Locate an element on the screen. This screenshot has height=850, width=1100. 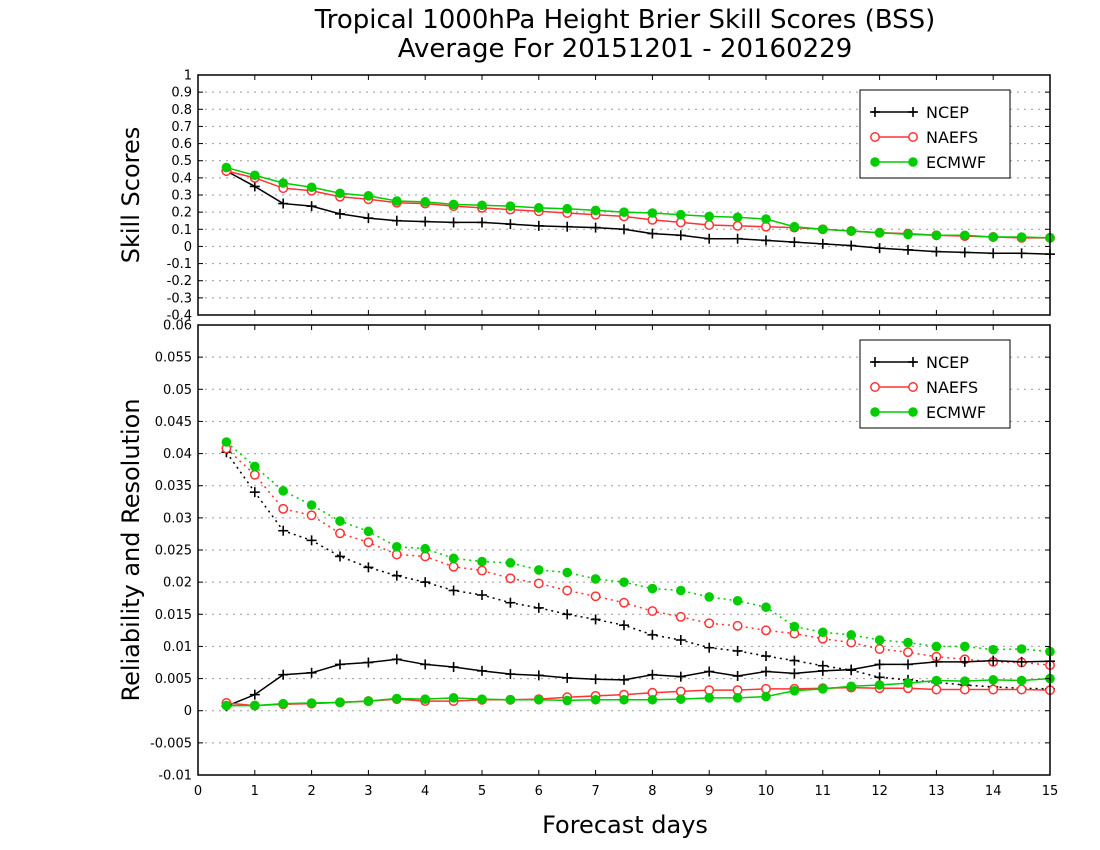
chart-subtitle: Average For 20151201 - 20160229 is located at coordinates (625, 49).